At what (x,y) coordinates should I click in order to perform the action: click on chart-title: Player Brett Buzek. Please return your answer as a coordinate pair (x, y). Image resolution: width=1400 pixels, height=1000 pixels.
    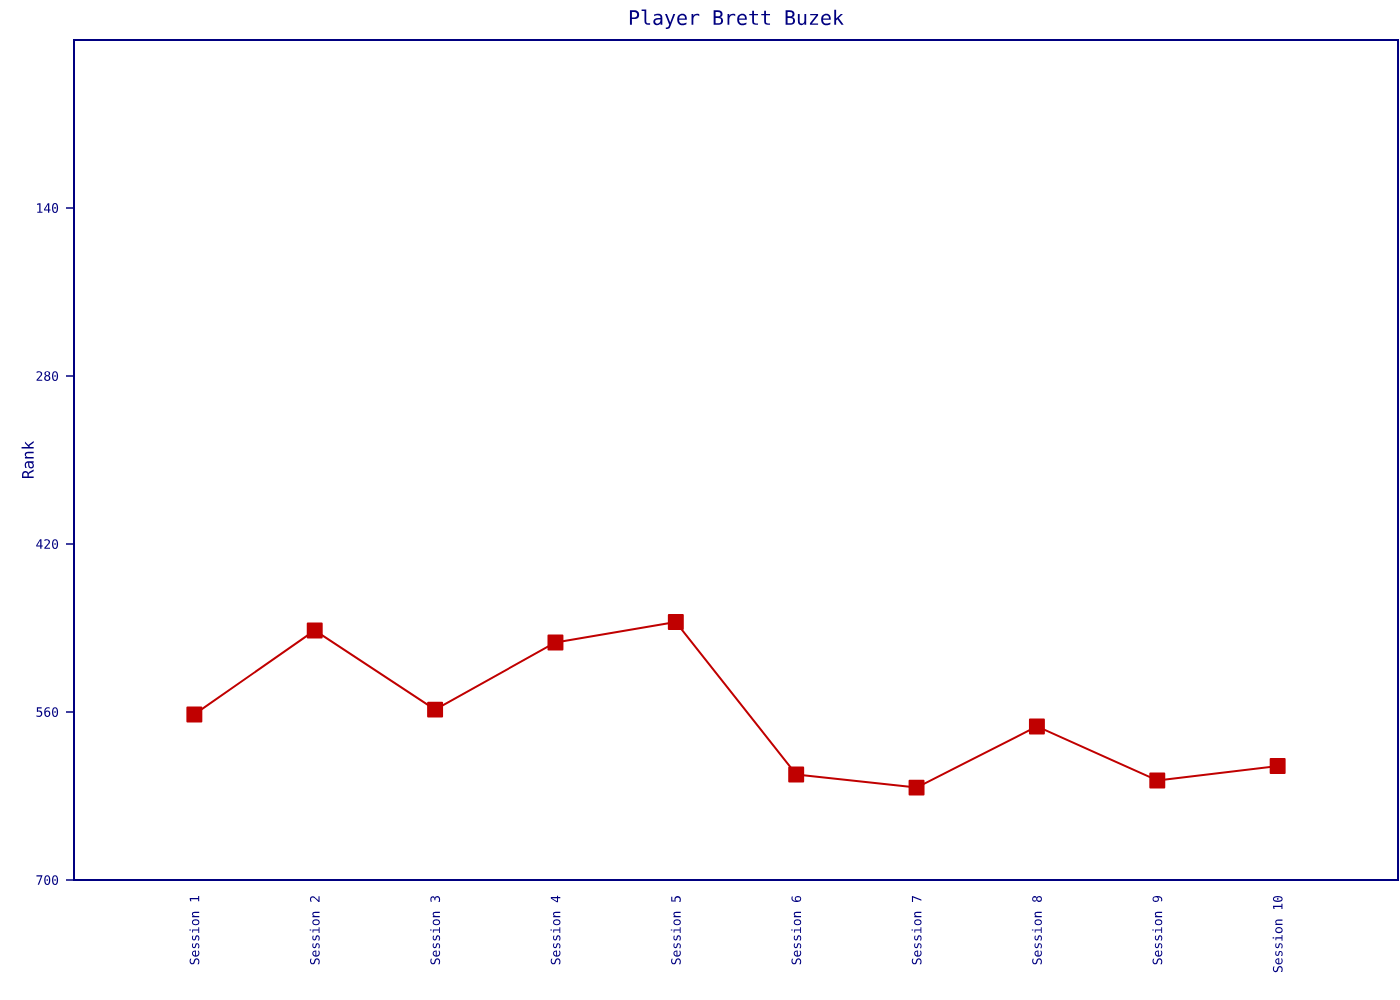
    Looking at the image, I should click on (736, 19).